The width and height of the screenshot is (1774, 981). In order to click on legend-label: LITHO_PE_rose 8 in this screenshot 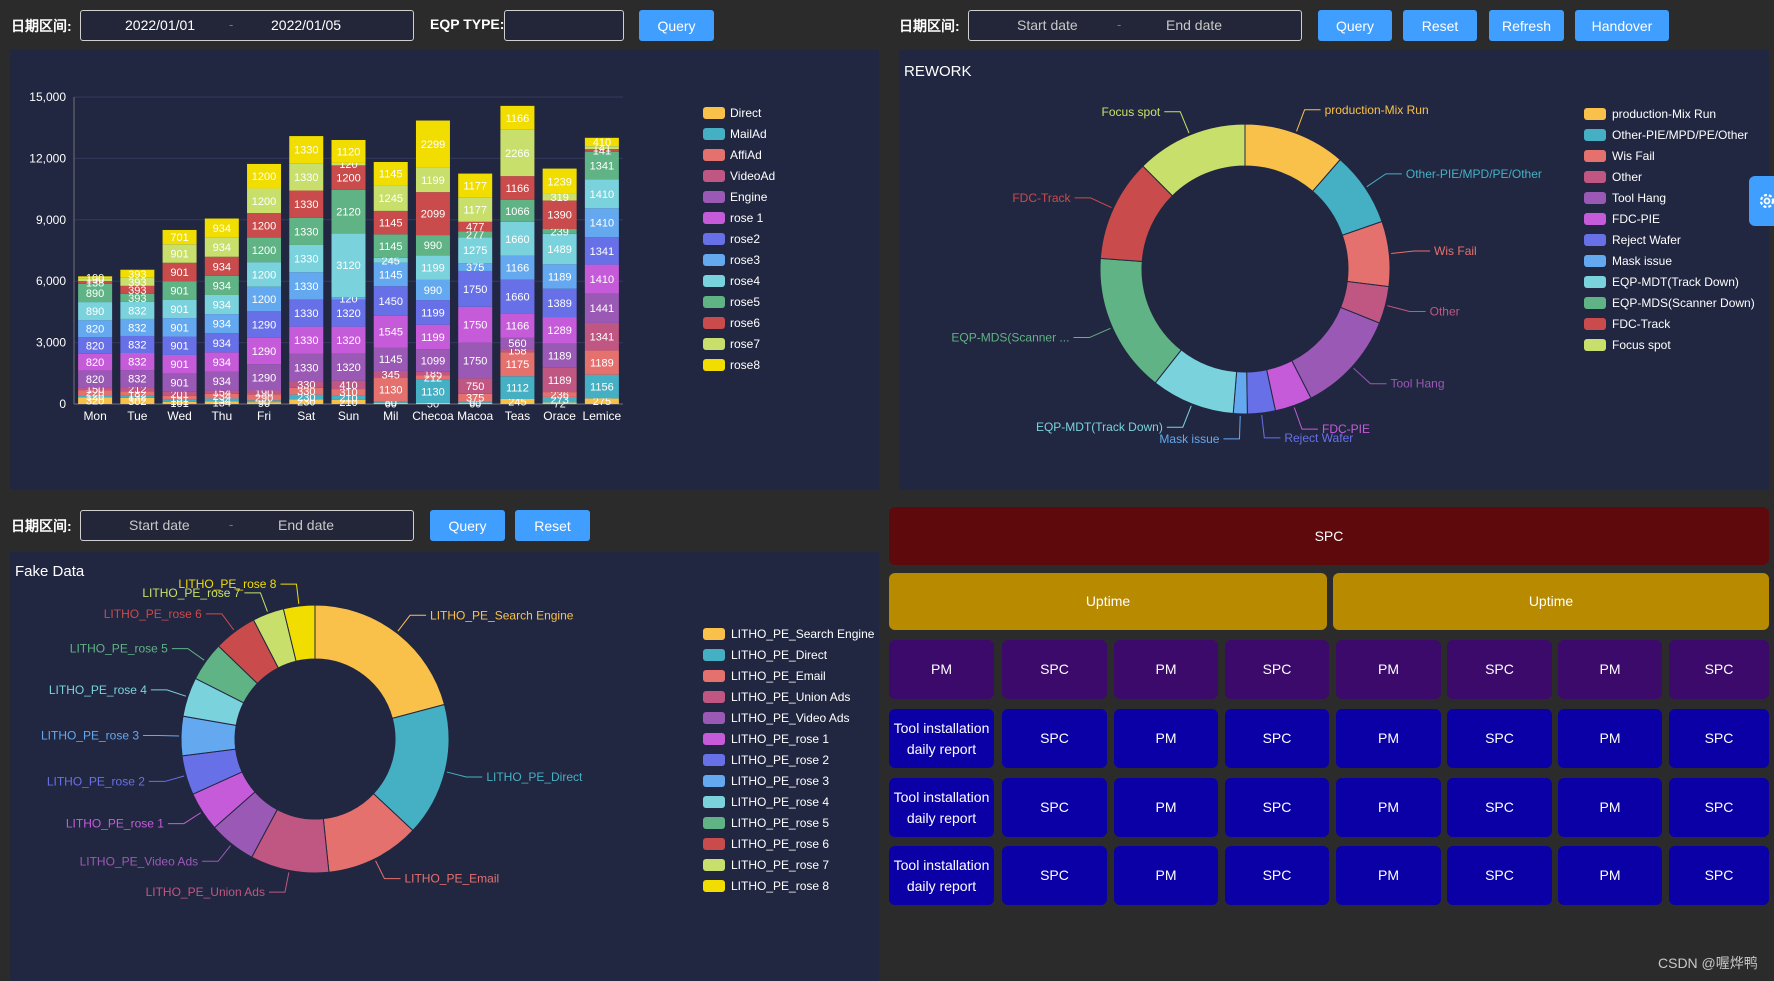, I will do `click(780, 886)`.